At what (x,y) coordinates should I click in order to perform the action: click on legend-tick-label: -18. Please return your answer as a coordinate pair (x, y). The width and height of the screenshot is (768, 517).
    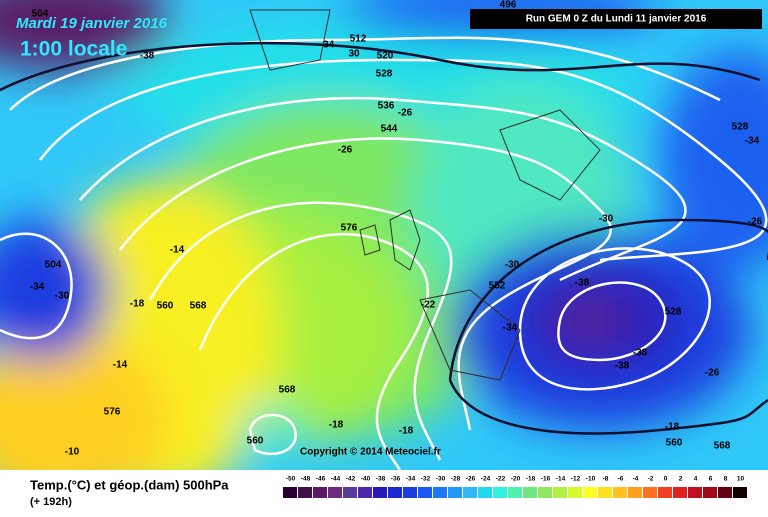
    Looking at the image, I should click on (531, 479).